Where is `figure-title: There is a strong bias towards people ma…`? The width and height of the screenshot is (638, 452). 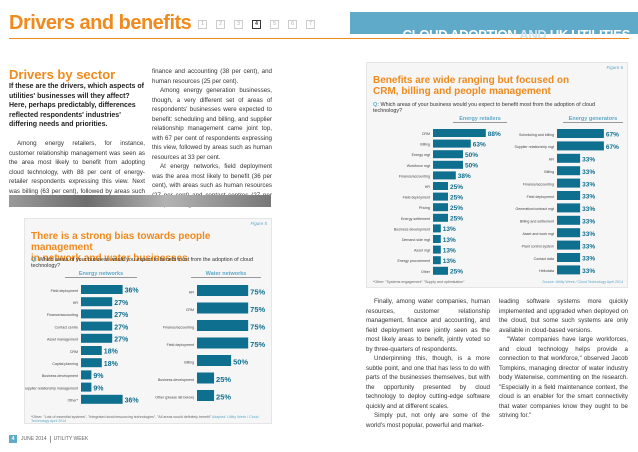
figure-title: There is a strong bias towards people ma… is located at coordinates (121, 247).